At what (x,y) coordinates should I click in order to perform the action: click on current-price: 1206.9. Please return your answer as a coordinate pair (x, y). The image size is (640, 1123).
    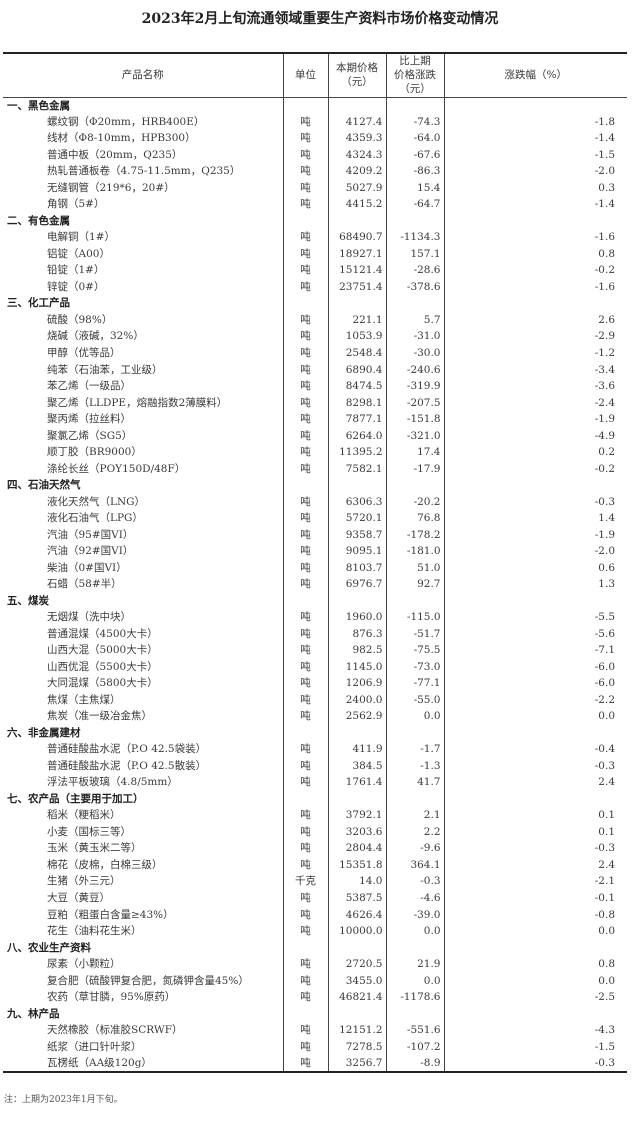
    Looking at the image, I should click on (356, 683).